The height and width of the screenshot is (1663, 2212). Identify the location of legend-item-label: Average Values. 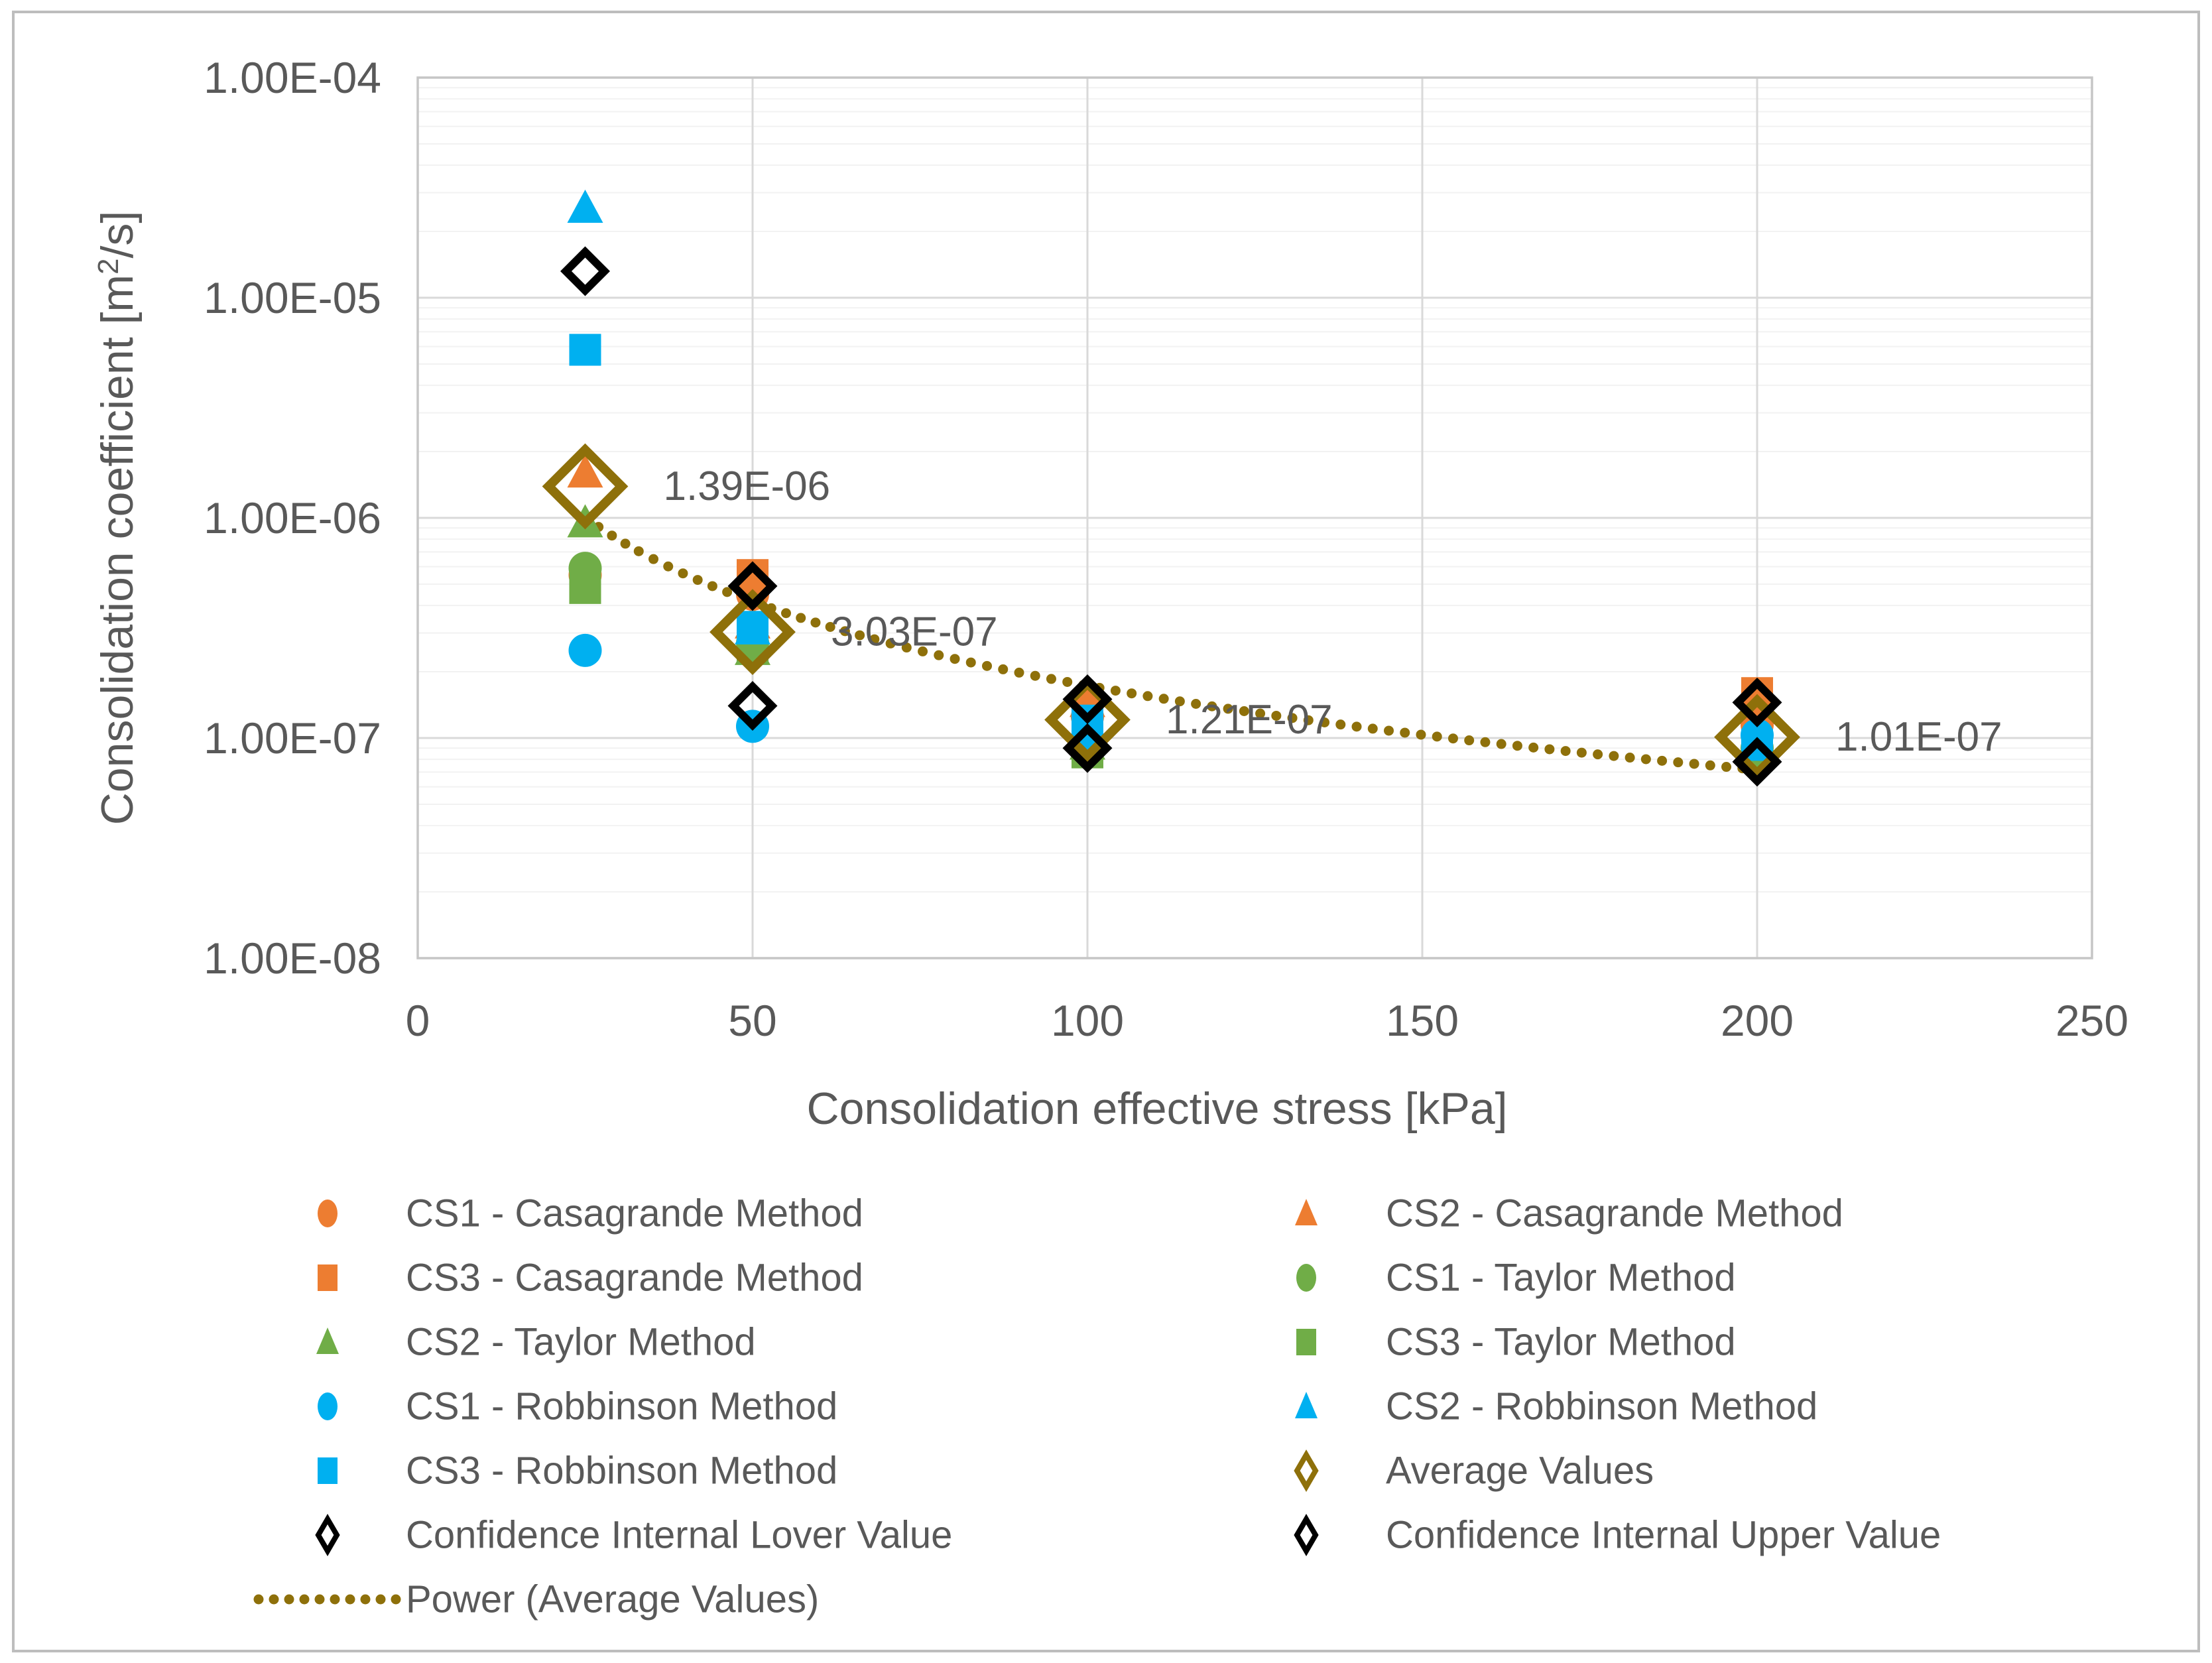
(1520, 1471).